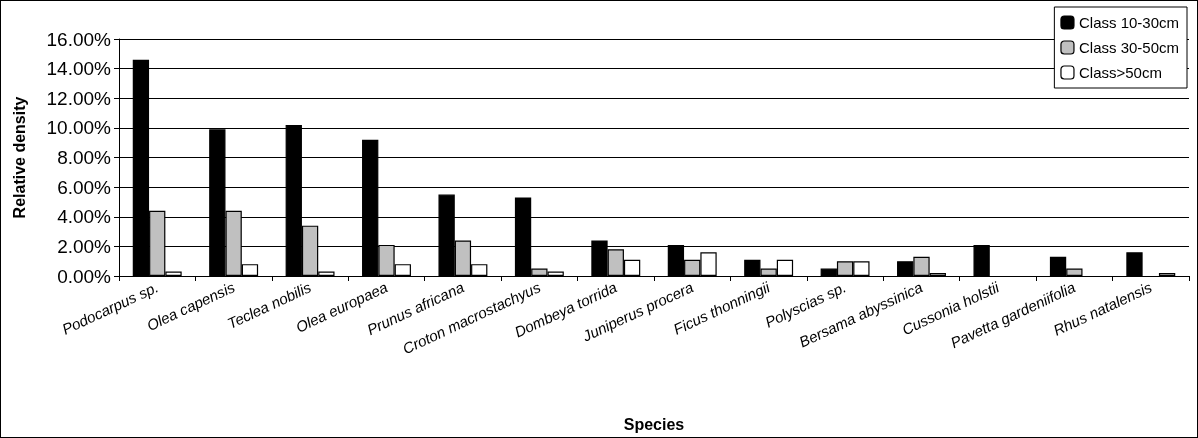 This screenshot has width=1198, height=438. What do you see at coordinates (1120, 72) in the screenshot?
I see `legend-label: Class>50cm` at bounding box center [1120, 72].